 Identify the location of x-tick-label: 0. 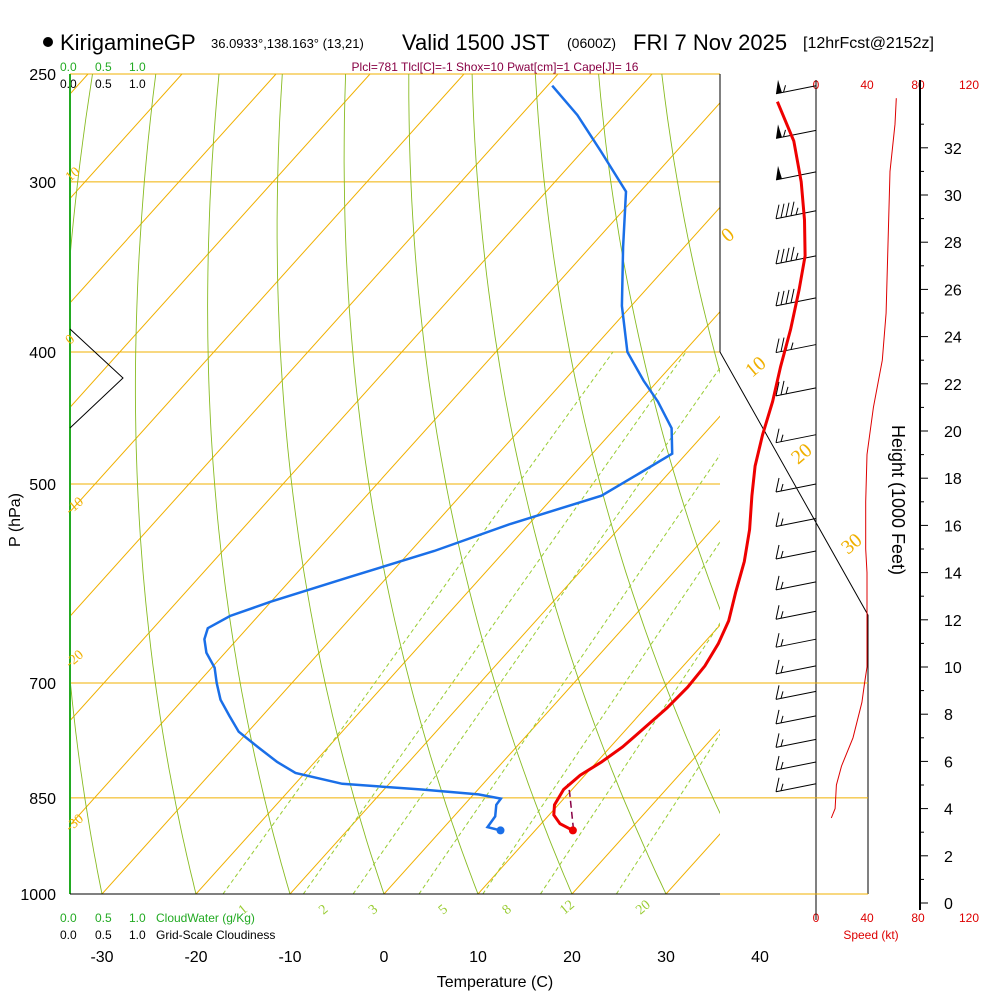
(384, 957).